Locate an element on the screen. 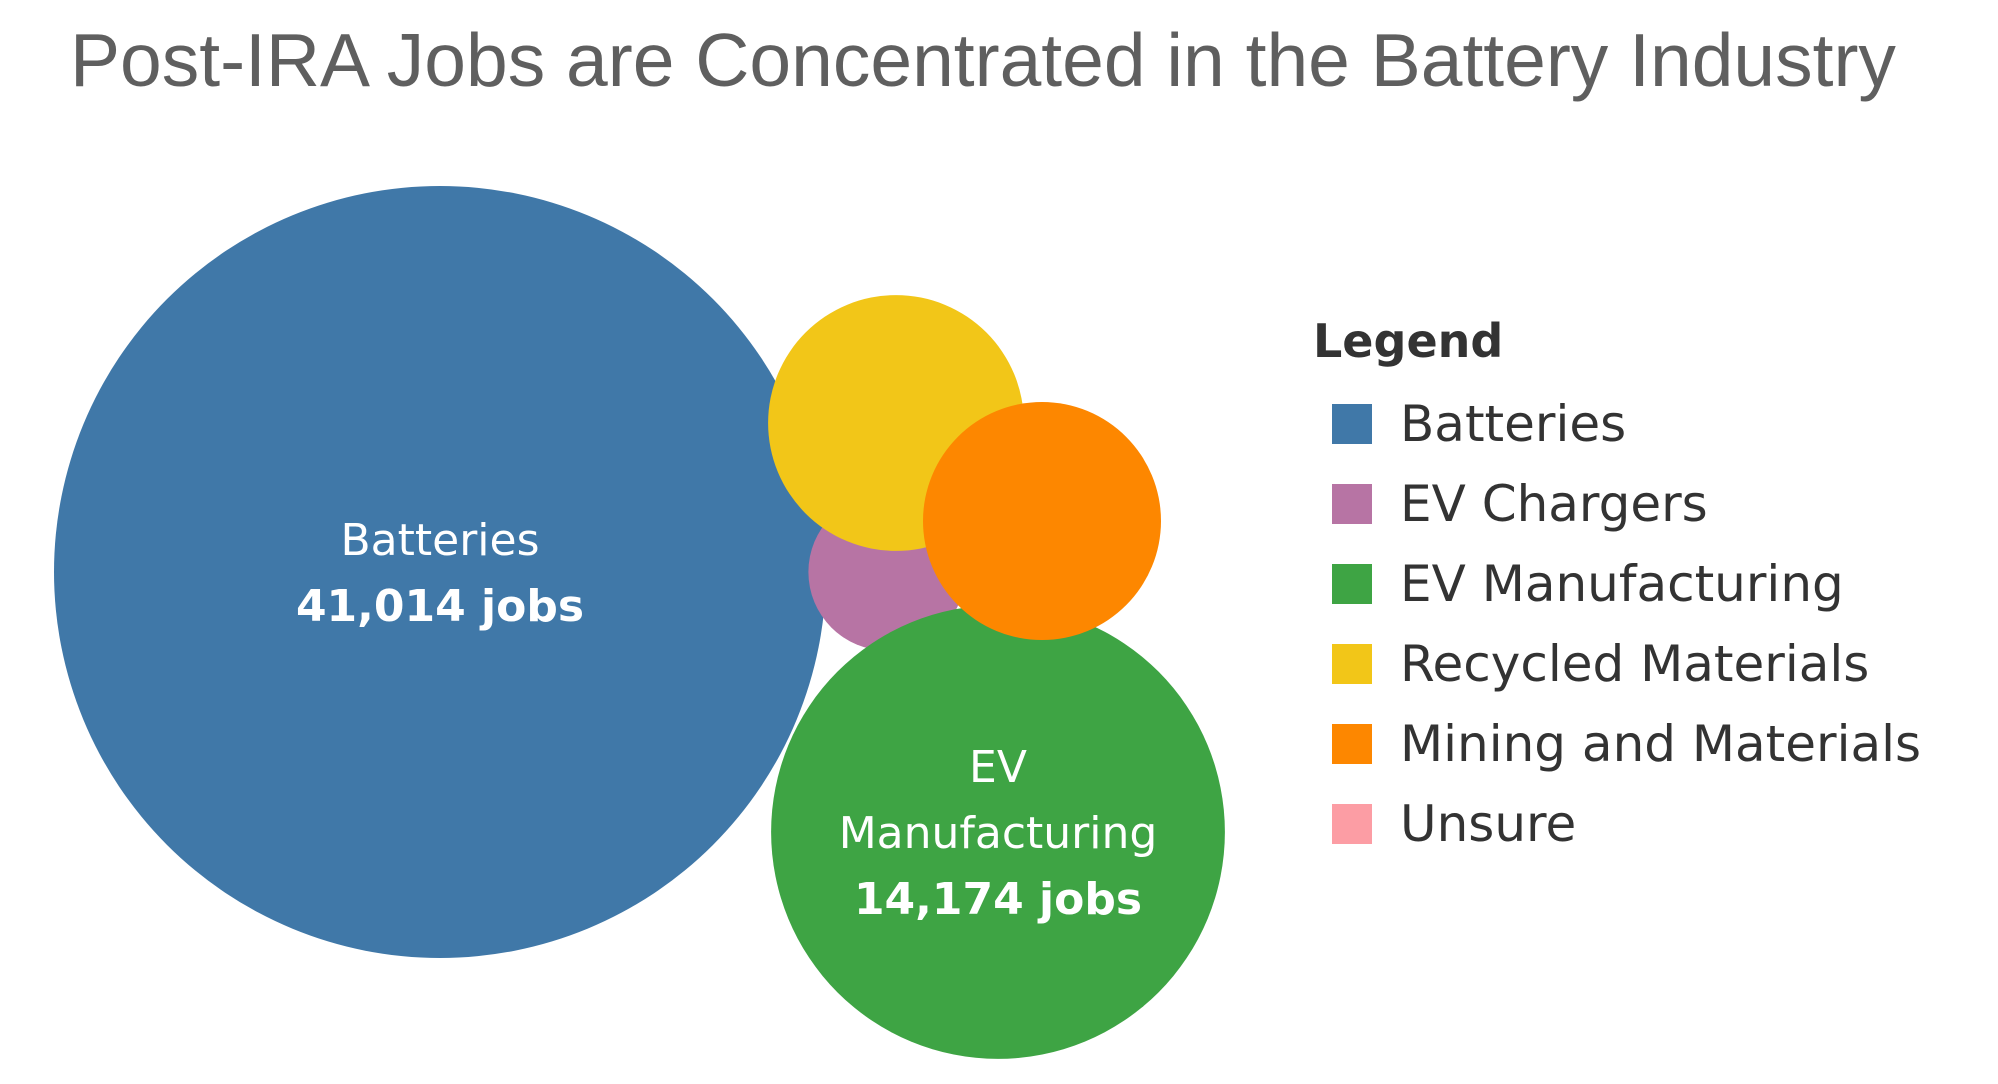 The width and height of the screenshot is (1998, 1084). legend-swatch-mining-and-materials is located at coordinates (1352, 744).